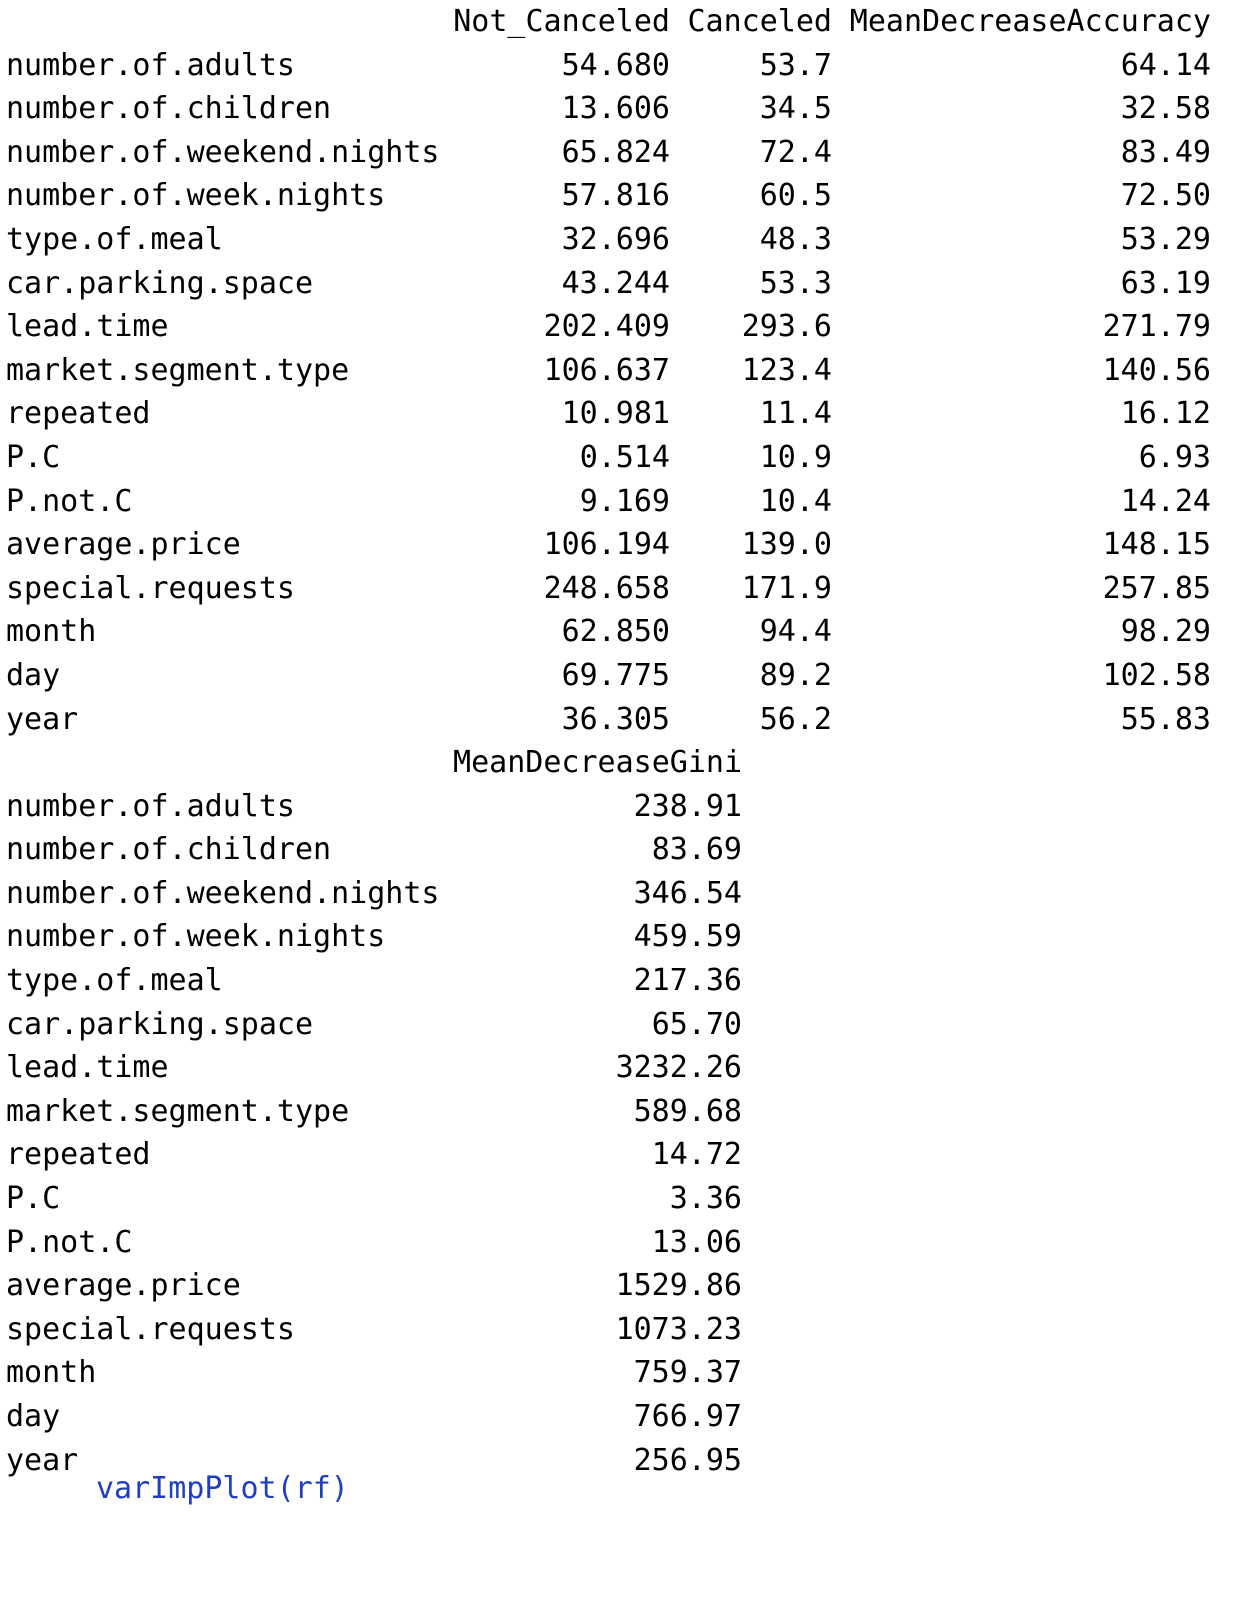 This screenshot has height=1613, width=1250. Describe the element at coordinates (606, 588) in the screenshot. I see `value-not-canceled: 248.658` at that location.